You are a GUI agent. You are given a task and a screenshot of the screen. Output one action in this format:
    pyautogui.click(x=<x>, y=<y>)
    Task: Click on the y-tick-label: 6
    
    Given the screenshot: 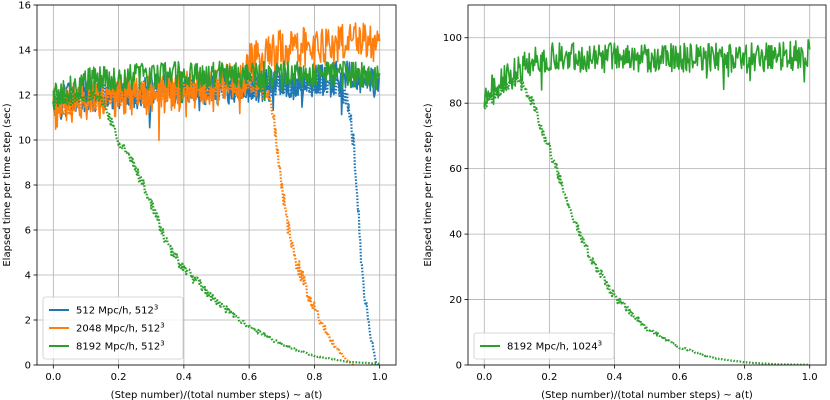 What is the action you would take?
    pyautogui.click(x=28, y=231)
    